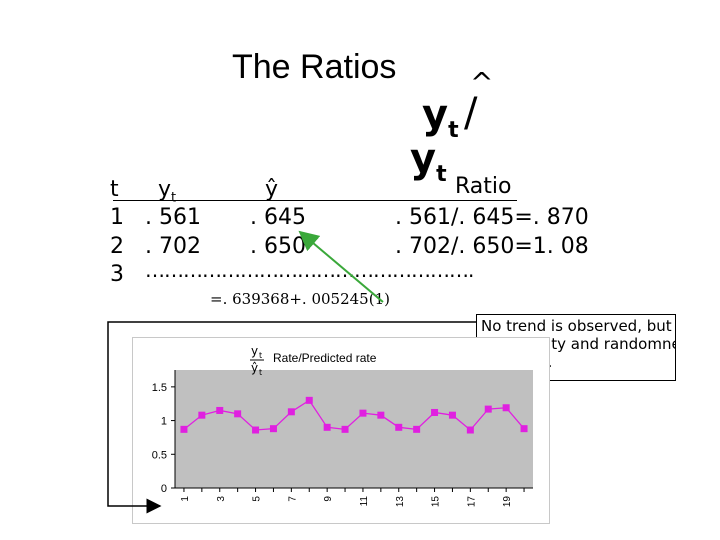 Image resolution: width=720 pixels, height=540 pixels. What do you see at coordinates (440, 117) in the screenshot?
I see `ratio-numerator: yt` at bounding box center [440, 117].